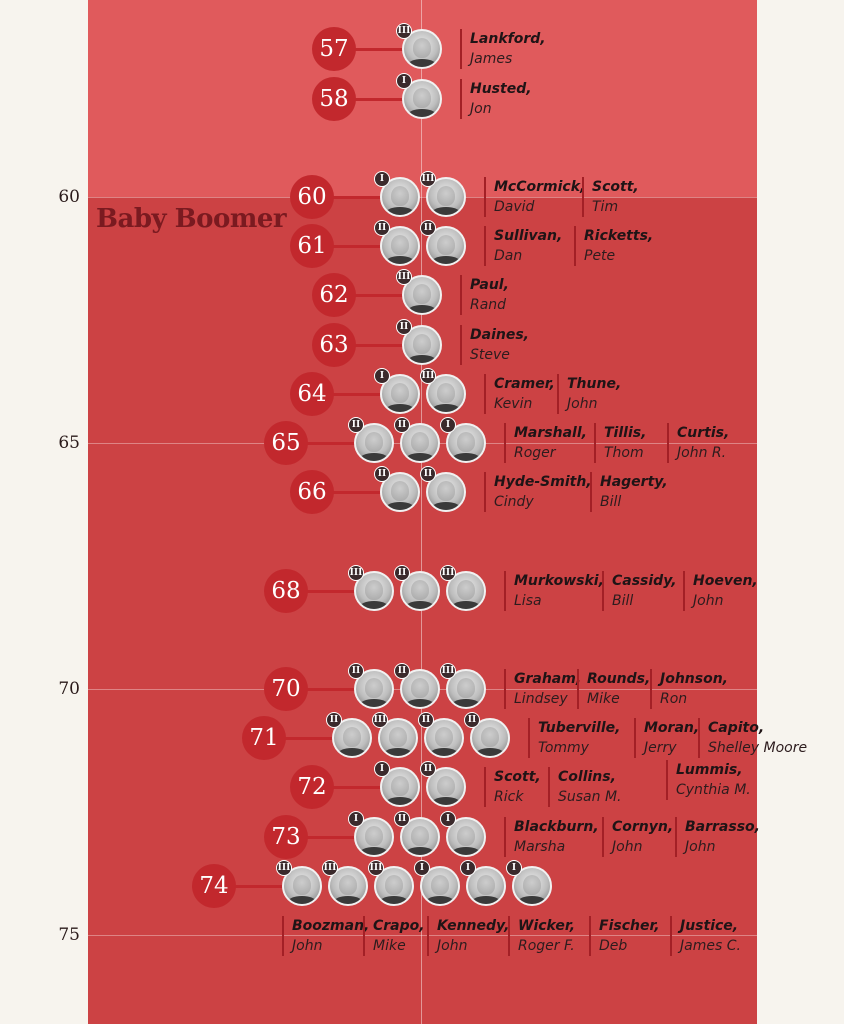  What do you see at coordinates (610, 197) in the screenshot?
I see `senator-name-label: Scott, Tim` at bounding box center [610, 197].